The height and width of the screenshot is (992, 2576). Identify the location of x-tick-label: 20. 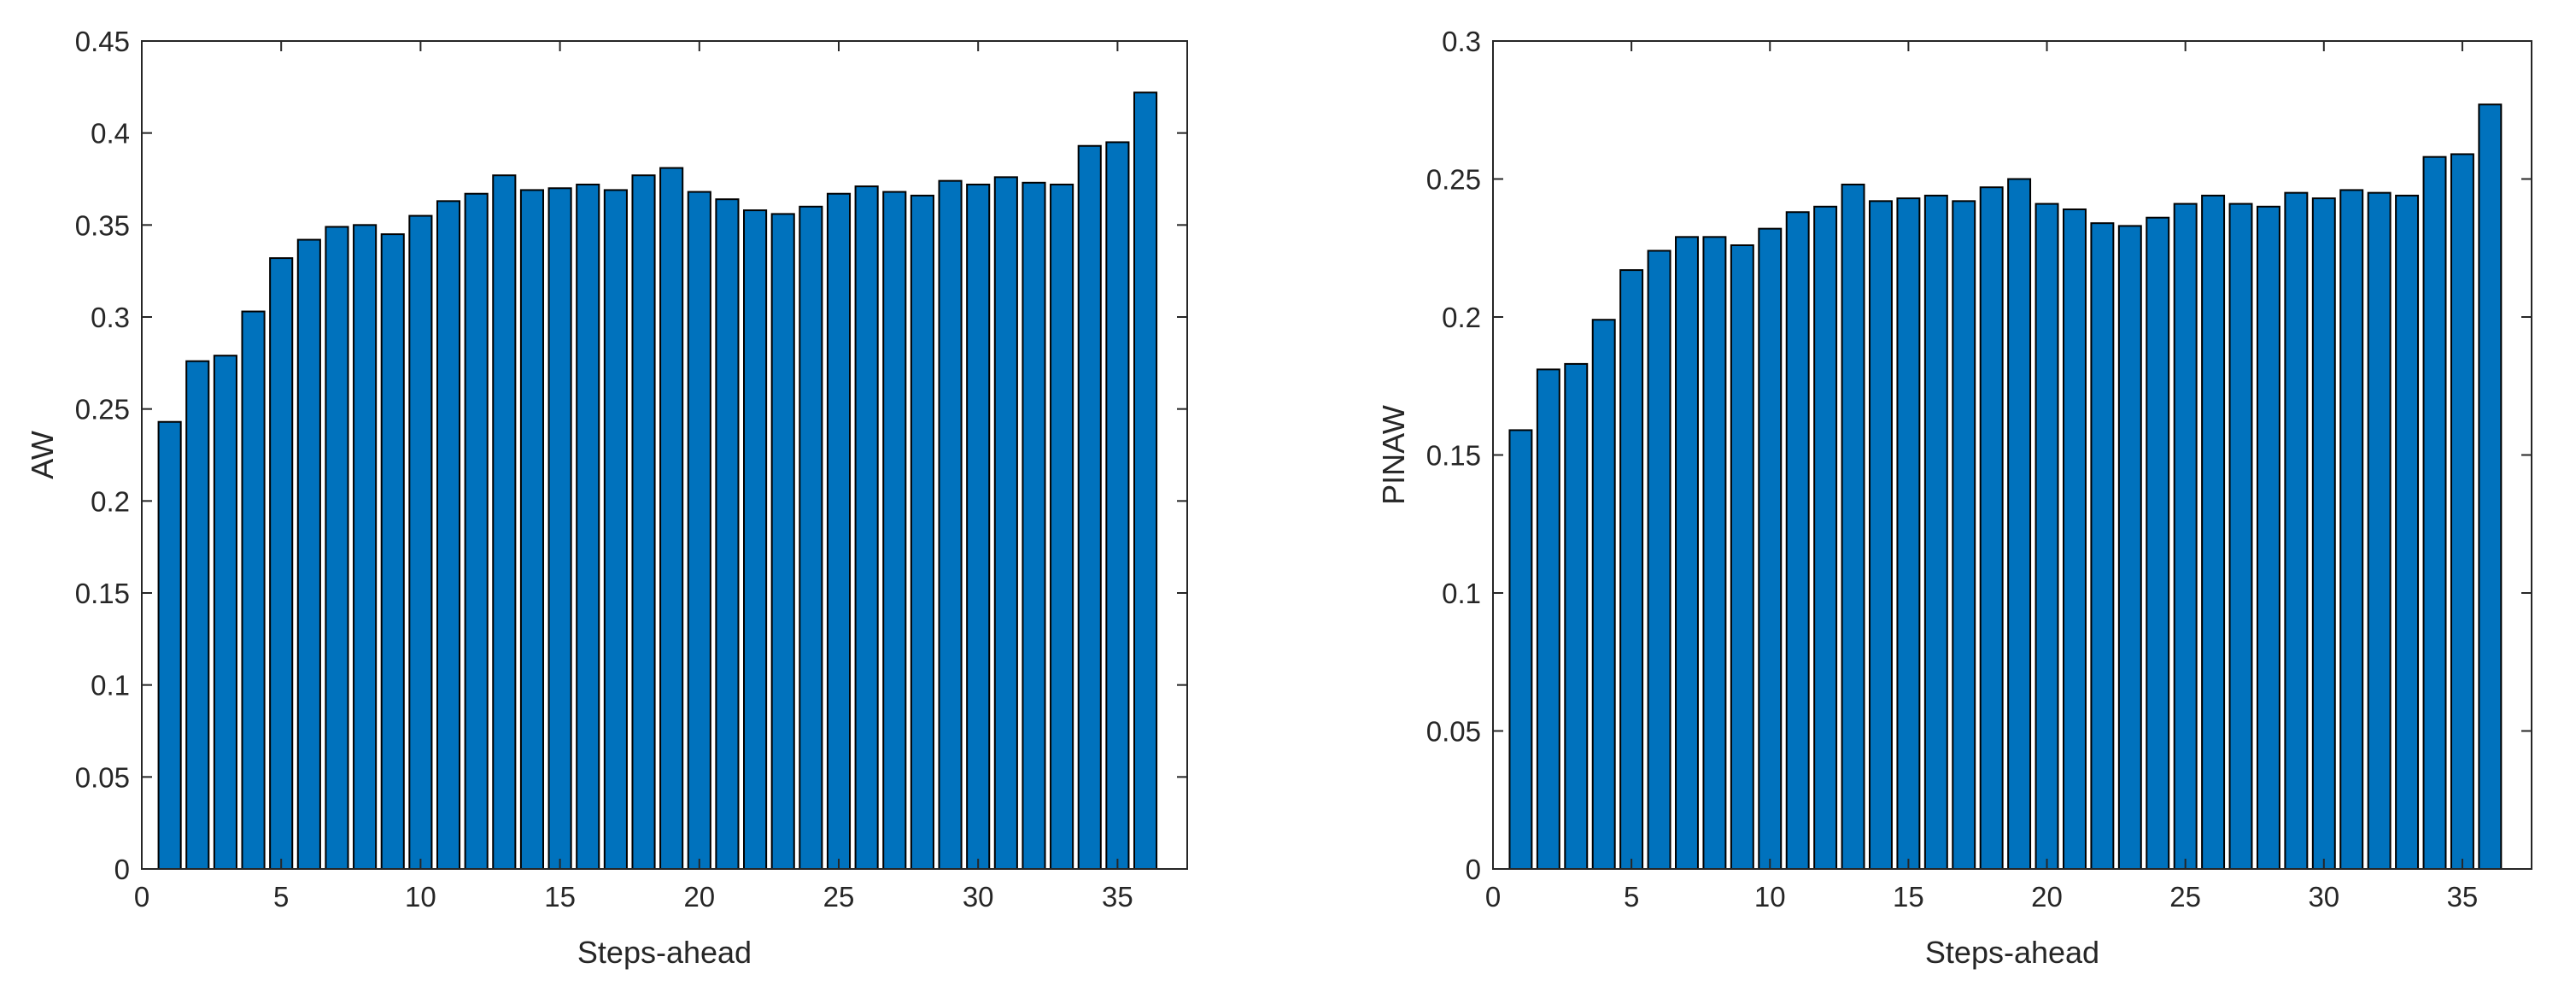
(699, 897).